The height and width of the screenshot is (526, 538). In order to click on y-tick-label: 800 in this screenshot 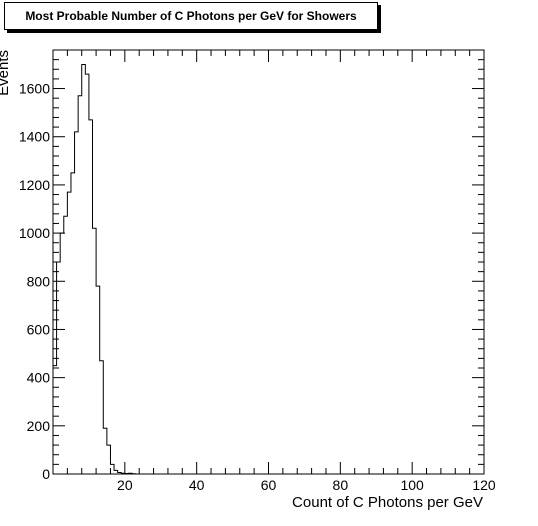, I will do `click(39, 281)`.